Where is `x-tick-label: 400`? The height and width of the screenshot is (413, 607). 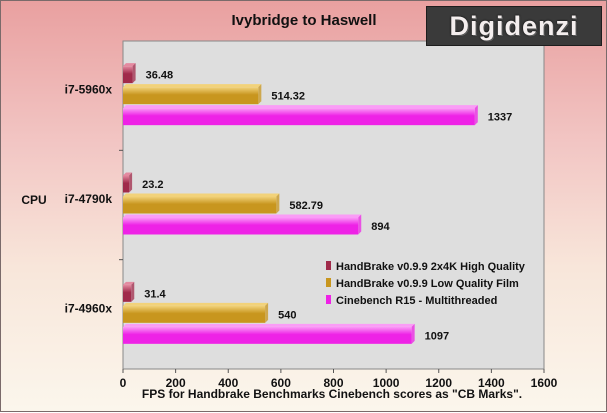 x-tick-label: 400 is located at coordinates (228, 383).